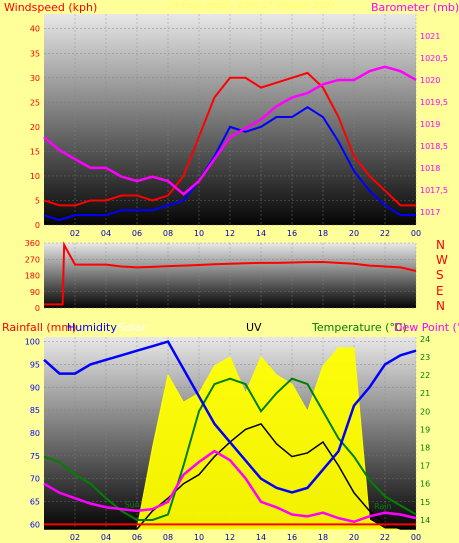  What do you see at coordinates (35, 456) in the screenshot?
I see `y-tick-label-left: 75` at bounding box center [35, 456].